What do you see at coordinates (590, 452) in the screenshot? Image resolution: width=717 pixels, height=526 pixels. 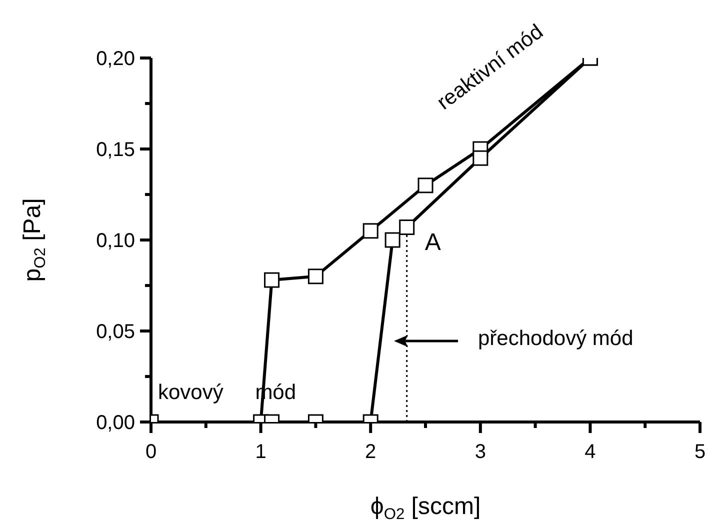 I see `x-tick-label: 4` at bounding box center [590, 452].